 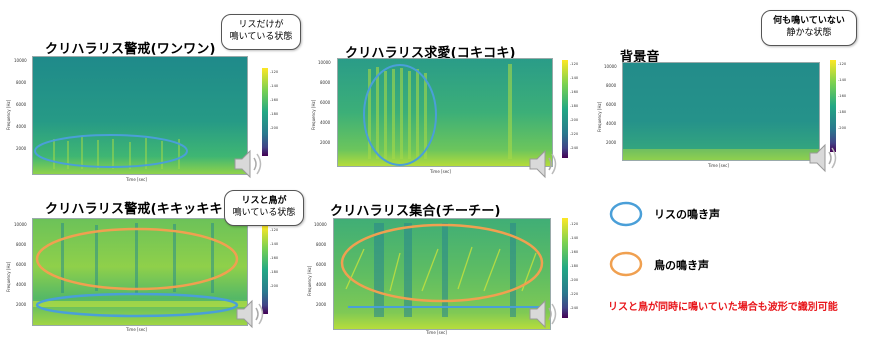 I want to click on bubble-line: リスと鳥が, so click(x=264, y=201).